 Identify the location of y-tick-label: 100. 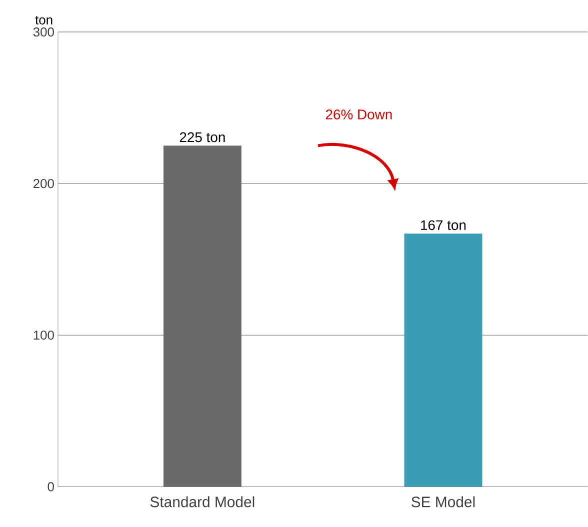
(44, 335).